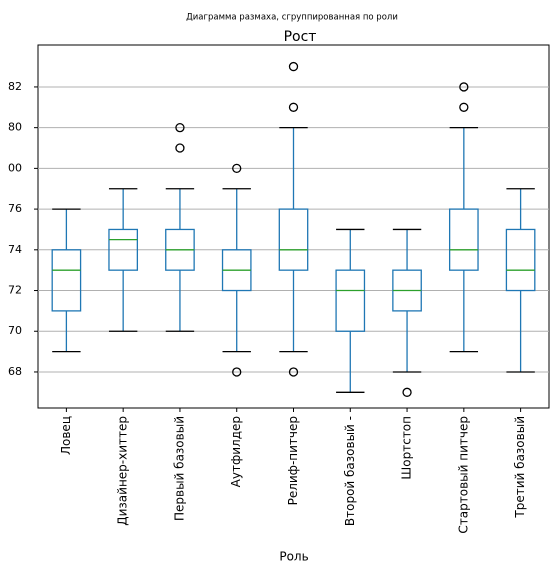 Image resolution: width=559 pixels, height=577 pixels. What do you see at coordinates (15, 290) in the screenshot?
I see `y-tick-label: 72` at bounding box center [15, 290].